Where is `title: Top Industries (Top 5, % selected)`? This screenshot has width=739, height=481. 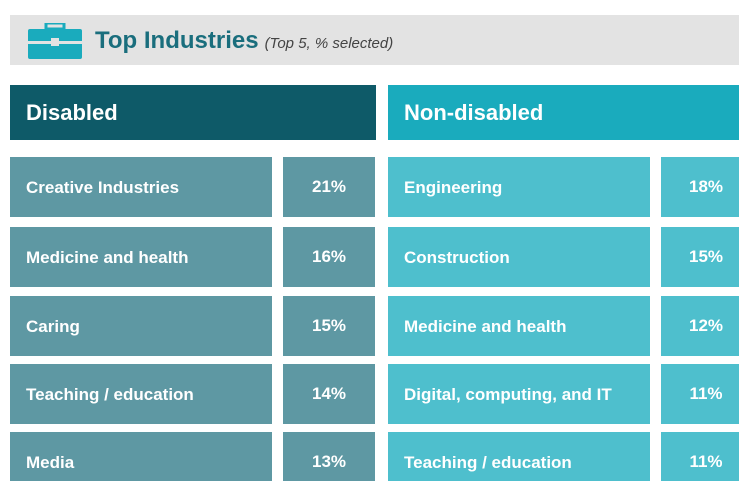 title: Top Industries (Top 5, % selected) is located at coordinates (244, 41).